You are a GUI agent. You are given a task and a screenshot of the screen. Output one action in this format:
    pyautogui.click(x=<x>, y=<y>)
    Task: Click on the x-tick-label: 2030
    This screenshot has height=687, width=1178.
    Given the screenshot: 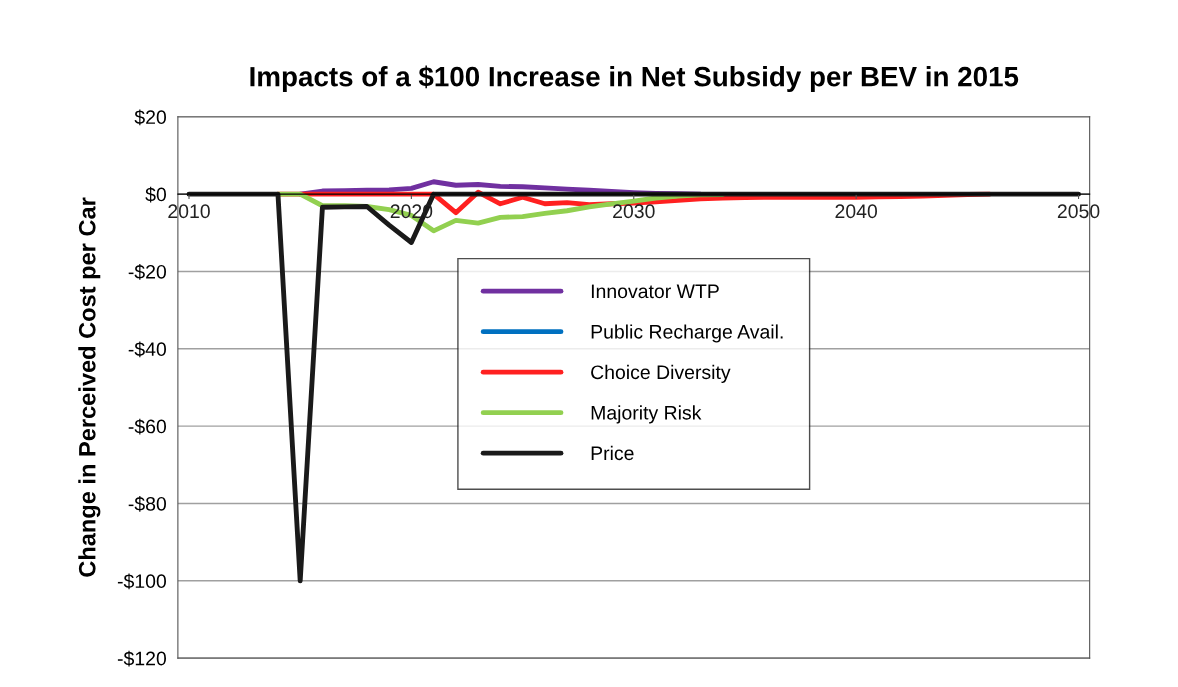 What is the action you would take?
    pyautogui.click(x=634, y=211)
    